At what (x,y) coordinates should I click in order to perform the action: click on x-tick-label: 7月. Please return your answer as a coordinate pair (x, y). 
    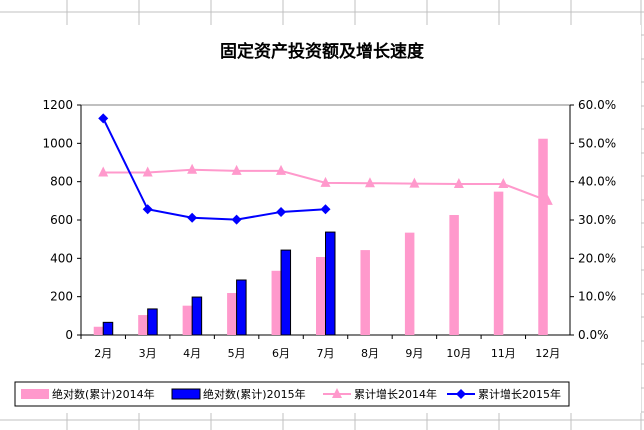
    Looking at the image, I should click on (326, 353).